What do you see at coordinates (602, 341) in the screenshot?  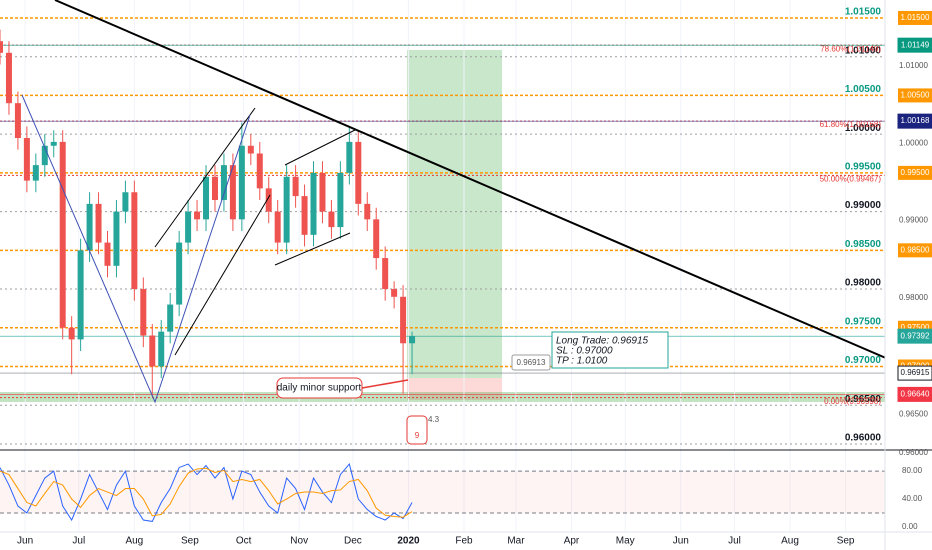 I see `trade-text: Long Trade: 0.96915` at bounding box center [602, 341].